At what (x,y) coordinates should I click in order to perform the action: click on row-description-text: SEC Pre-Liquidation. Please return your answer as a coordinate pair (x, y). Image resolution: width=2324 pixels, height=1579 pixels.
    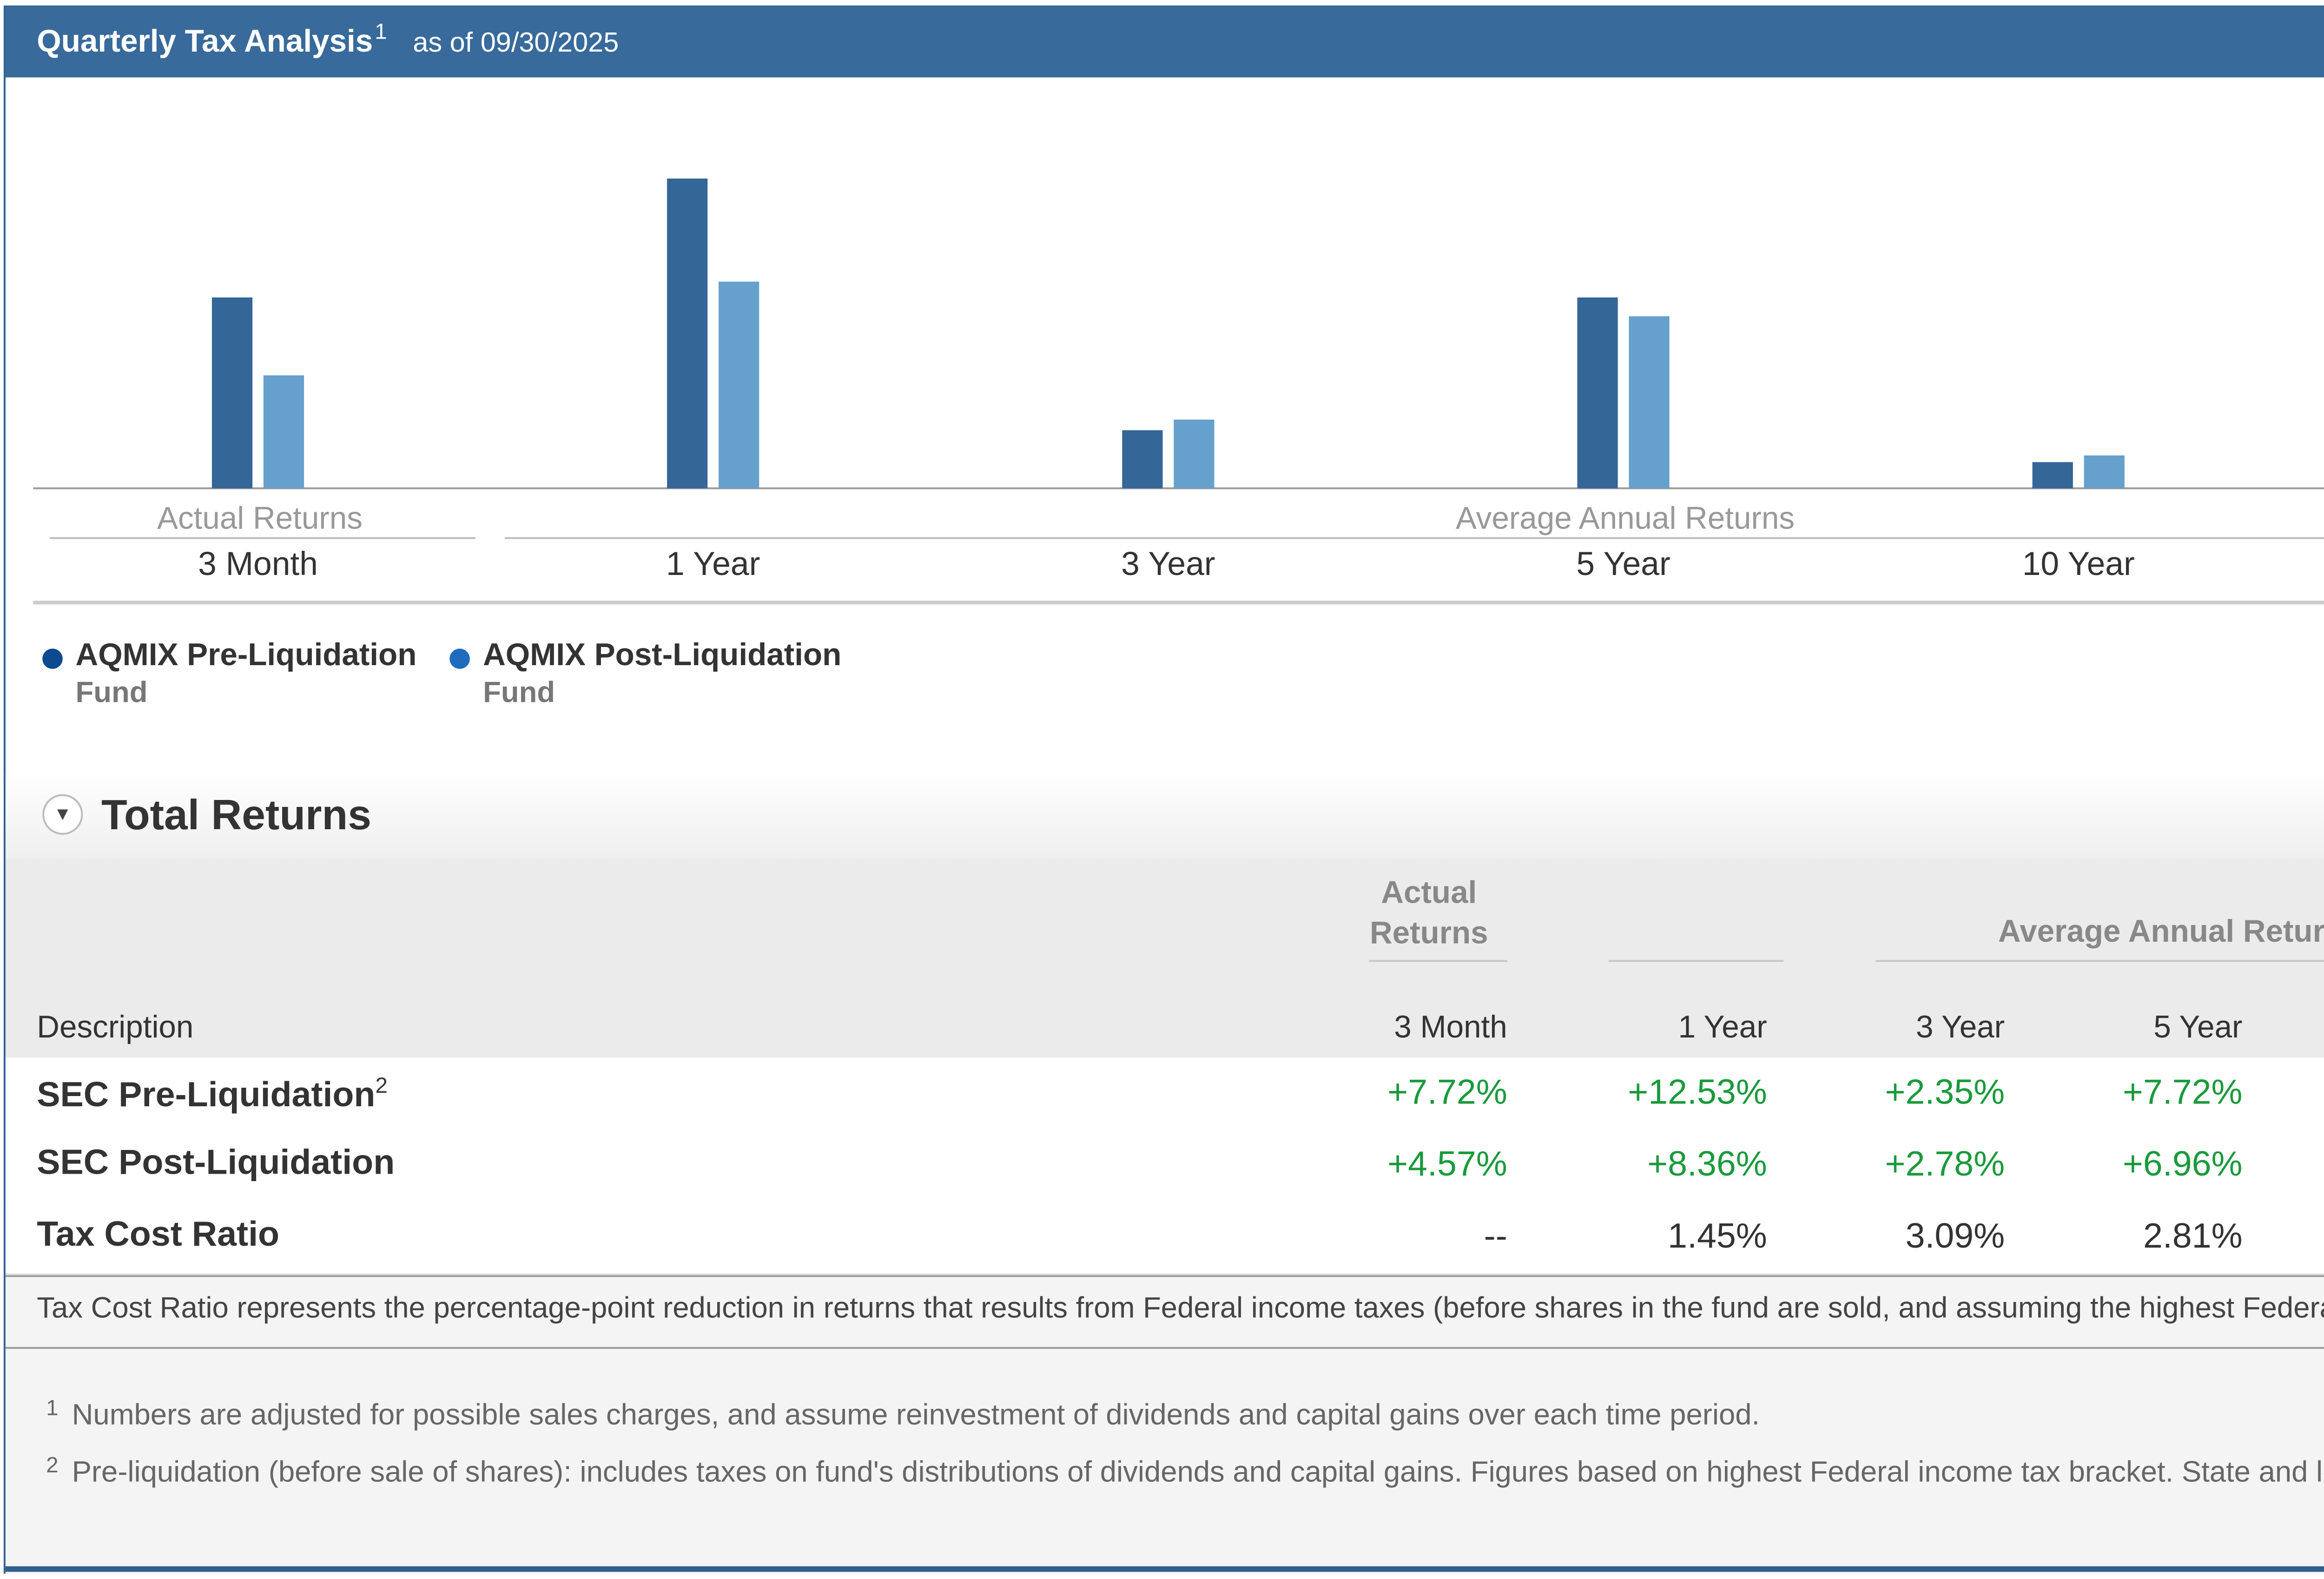
    Looking at the image, I should click on (206, 1096).